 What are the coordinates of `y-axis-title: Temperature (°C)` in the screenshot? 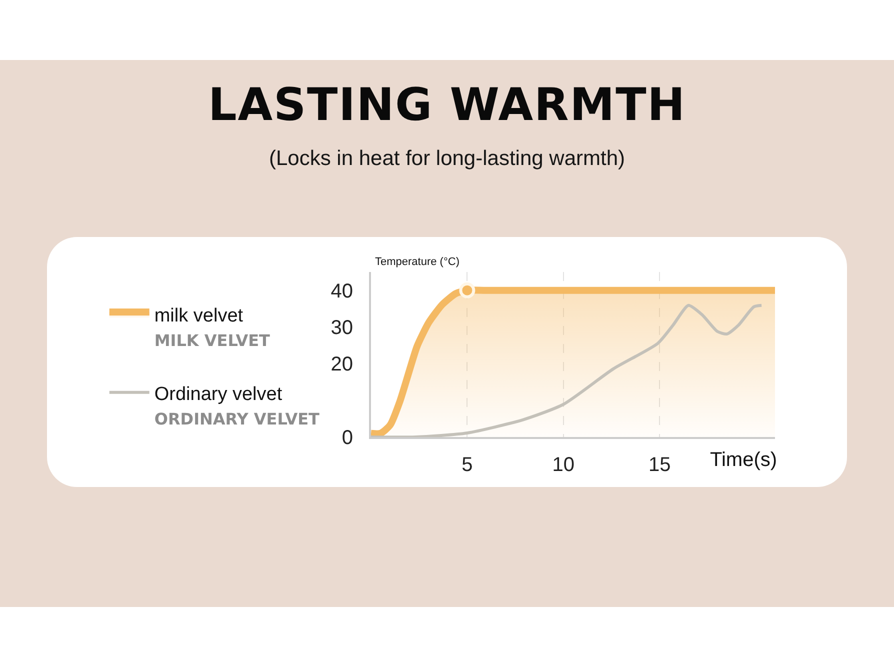 It's located at (417, 262).